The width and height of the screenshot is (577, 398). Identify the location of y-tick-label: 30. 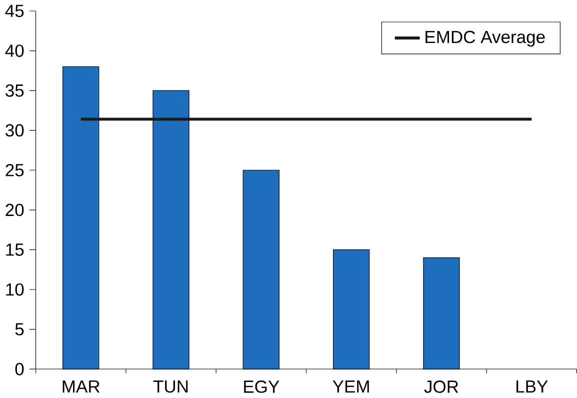
(15, 130).